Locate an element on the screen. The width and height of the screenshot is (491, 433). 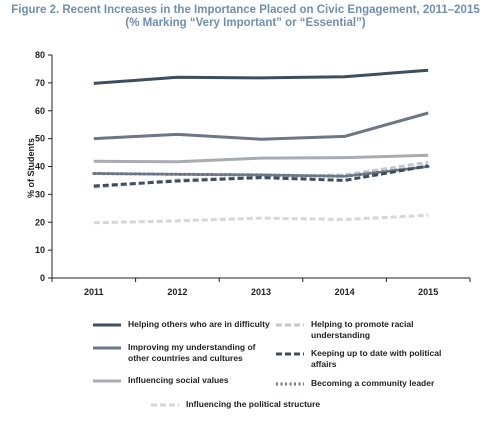
x-tick-label: 2014 is located at coordinates (345, 292).